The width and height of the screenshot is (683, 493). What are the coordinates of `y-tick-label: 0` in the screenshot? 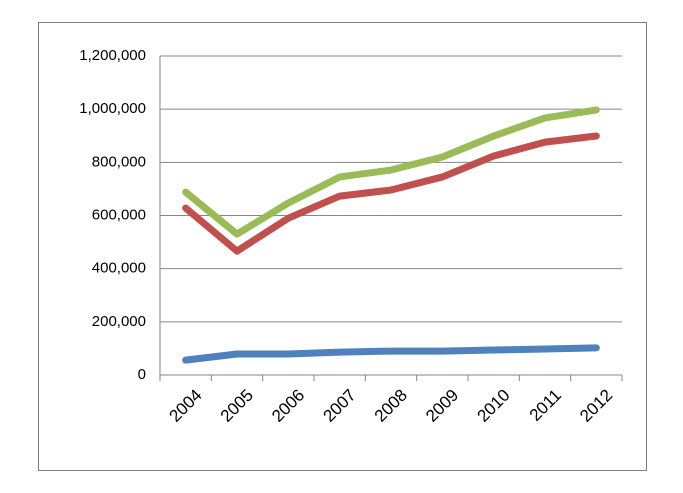 It's located at (142, 374).